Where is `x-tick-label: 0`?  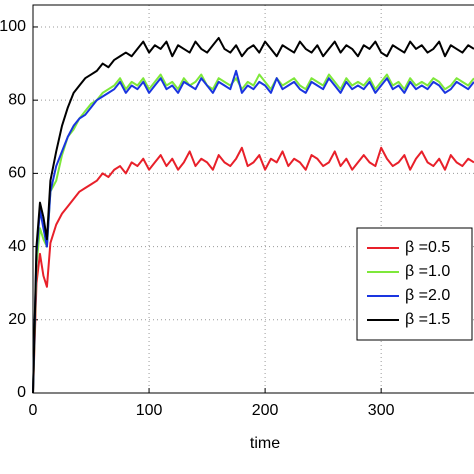 x-tick-label: 0 is located at coordinates (33, 410).